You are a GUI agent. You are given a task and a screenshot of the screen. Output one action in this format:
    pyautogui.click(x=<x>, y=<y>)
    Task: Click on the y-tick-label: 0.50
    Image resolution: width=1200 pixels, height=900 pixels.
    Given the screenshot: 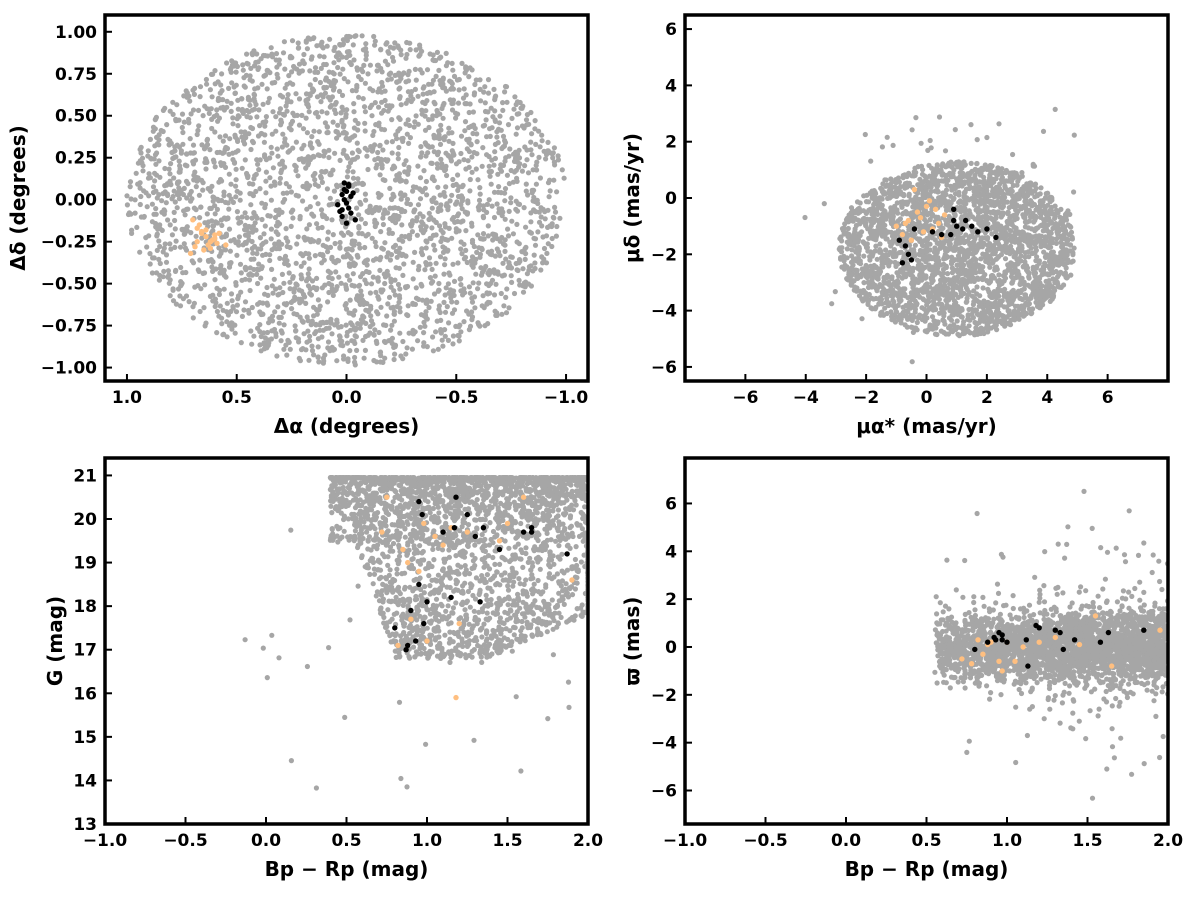 What is the action you would take?
    pyautogui.click(x=76, y=117)
    